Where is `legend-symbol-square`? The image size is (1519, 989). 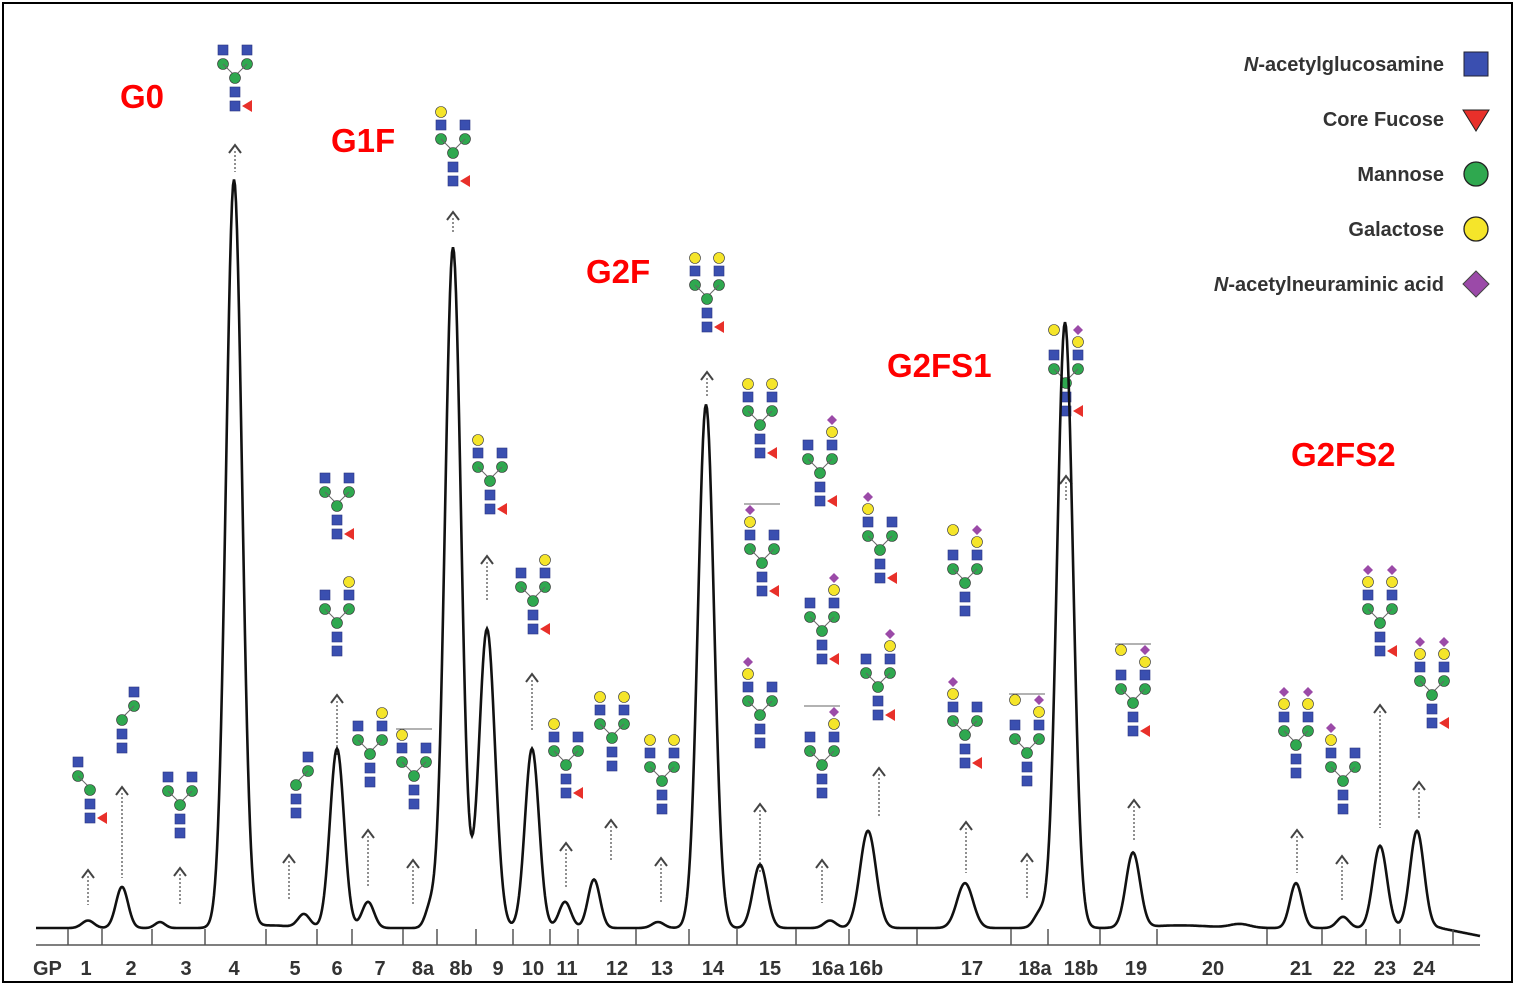 legend-symbol-square is located at coordinates (1476, 64).